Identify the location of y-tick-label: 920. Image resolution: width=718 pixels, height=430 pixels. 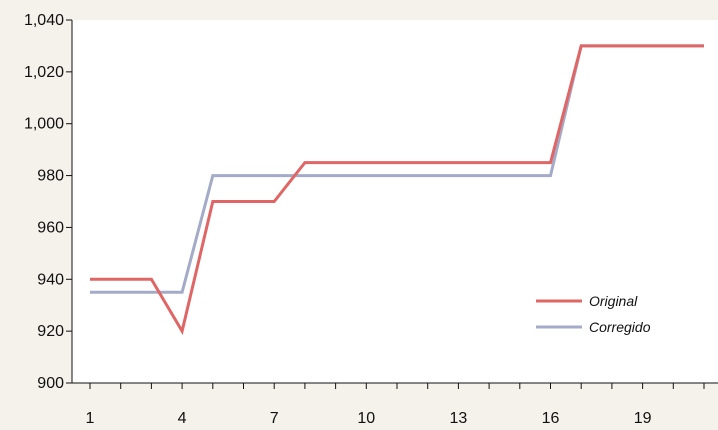
(50, 331).